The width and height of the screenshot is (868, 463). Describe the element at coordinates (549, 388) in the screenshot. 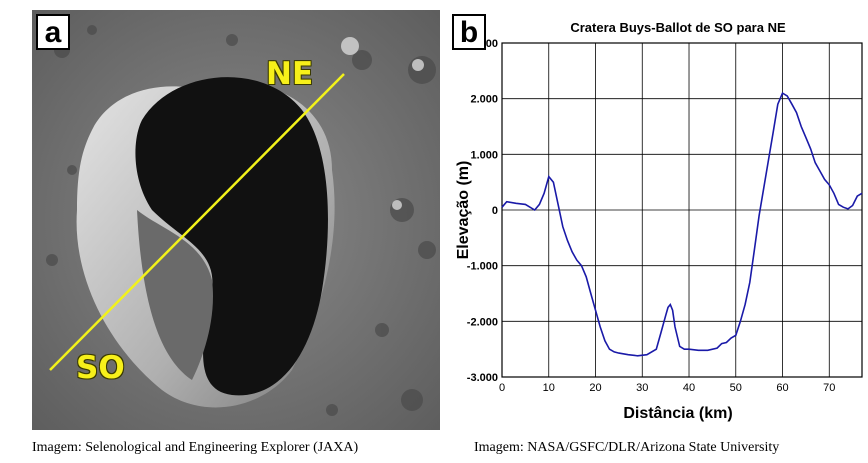

I see `x-tick-label: 10` at that location.